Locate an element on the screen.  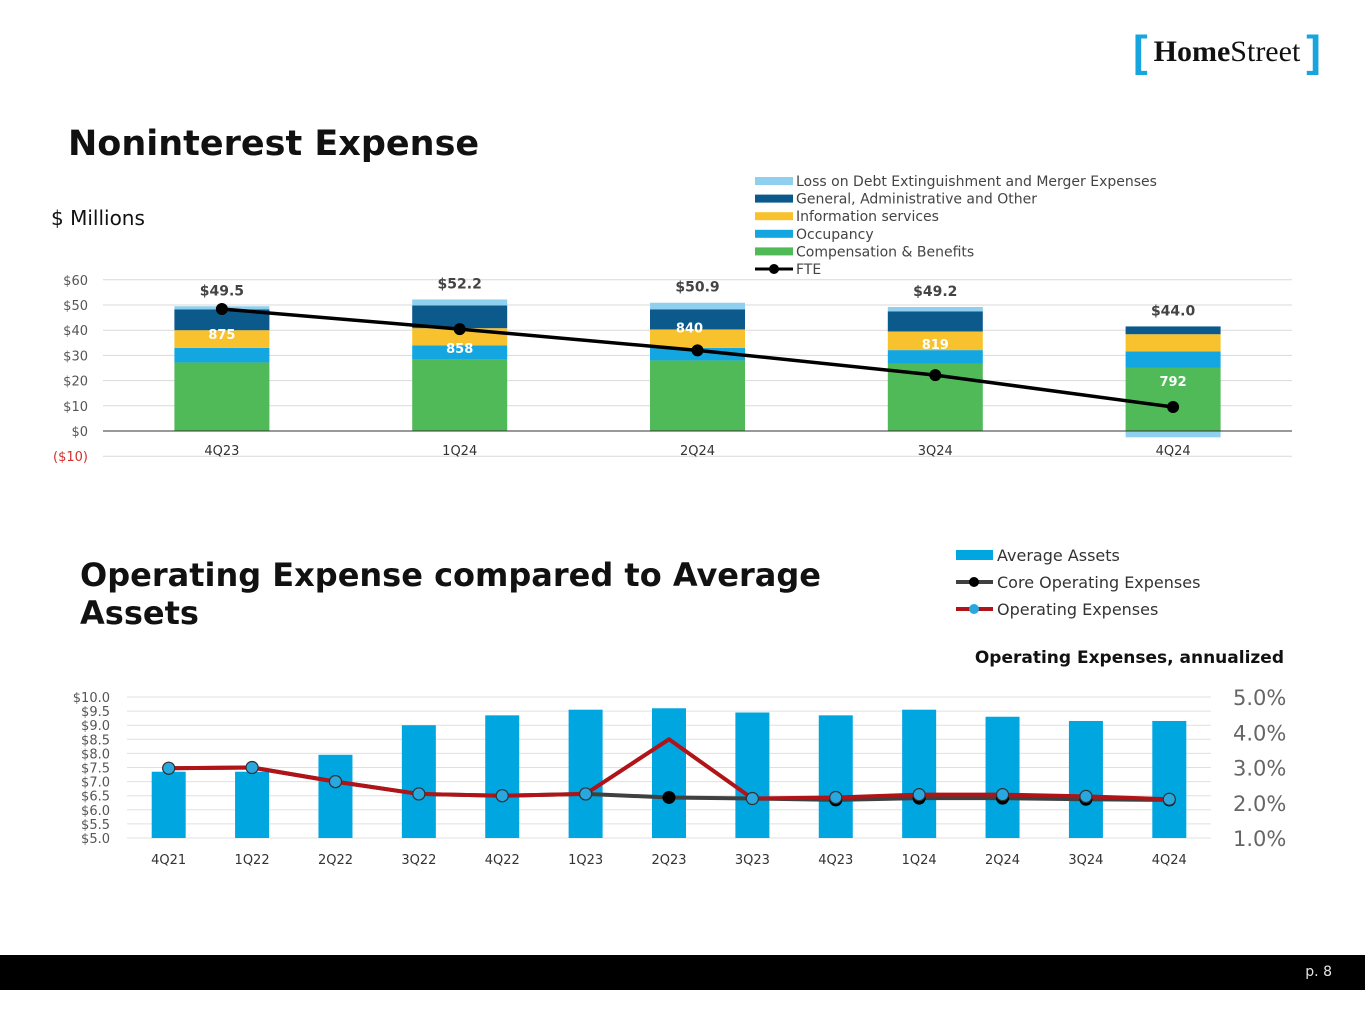
legend-label: Core Operating Expenses is located at coordinates (1098, 582).